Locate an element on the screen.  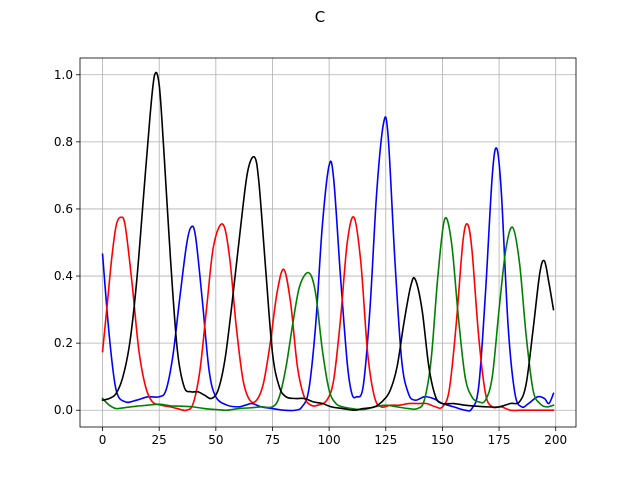
y-tick-label: 0.2 is located at coordinates (63, 343).